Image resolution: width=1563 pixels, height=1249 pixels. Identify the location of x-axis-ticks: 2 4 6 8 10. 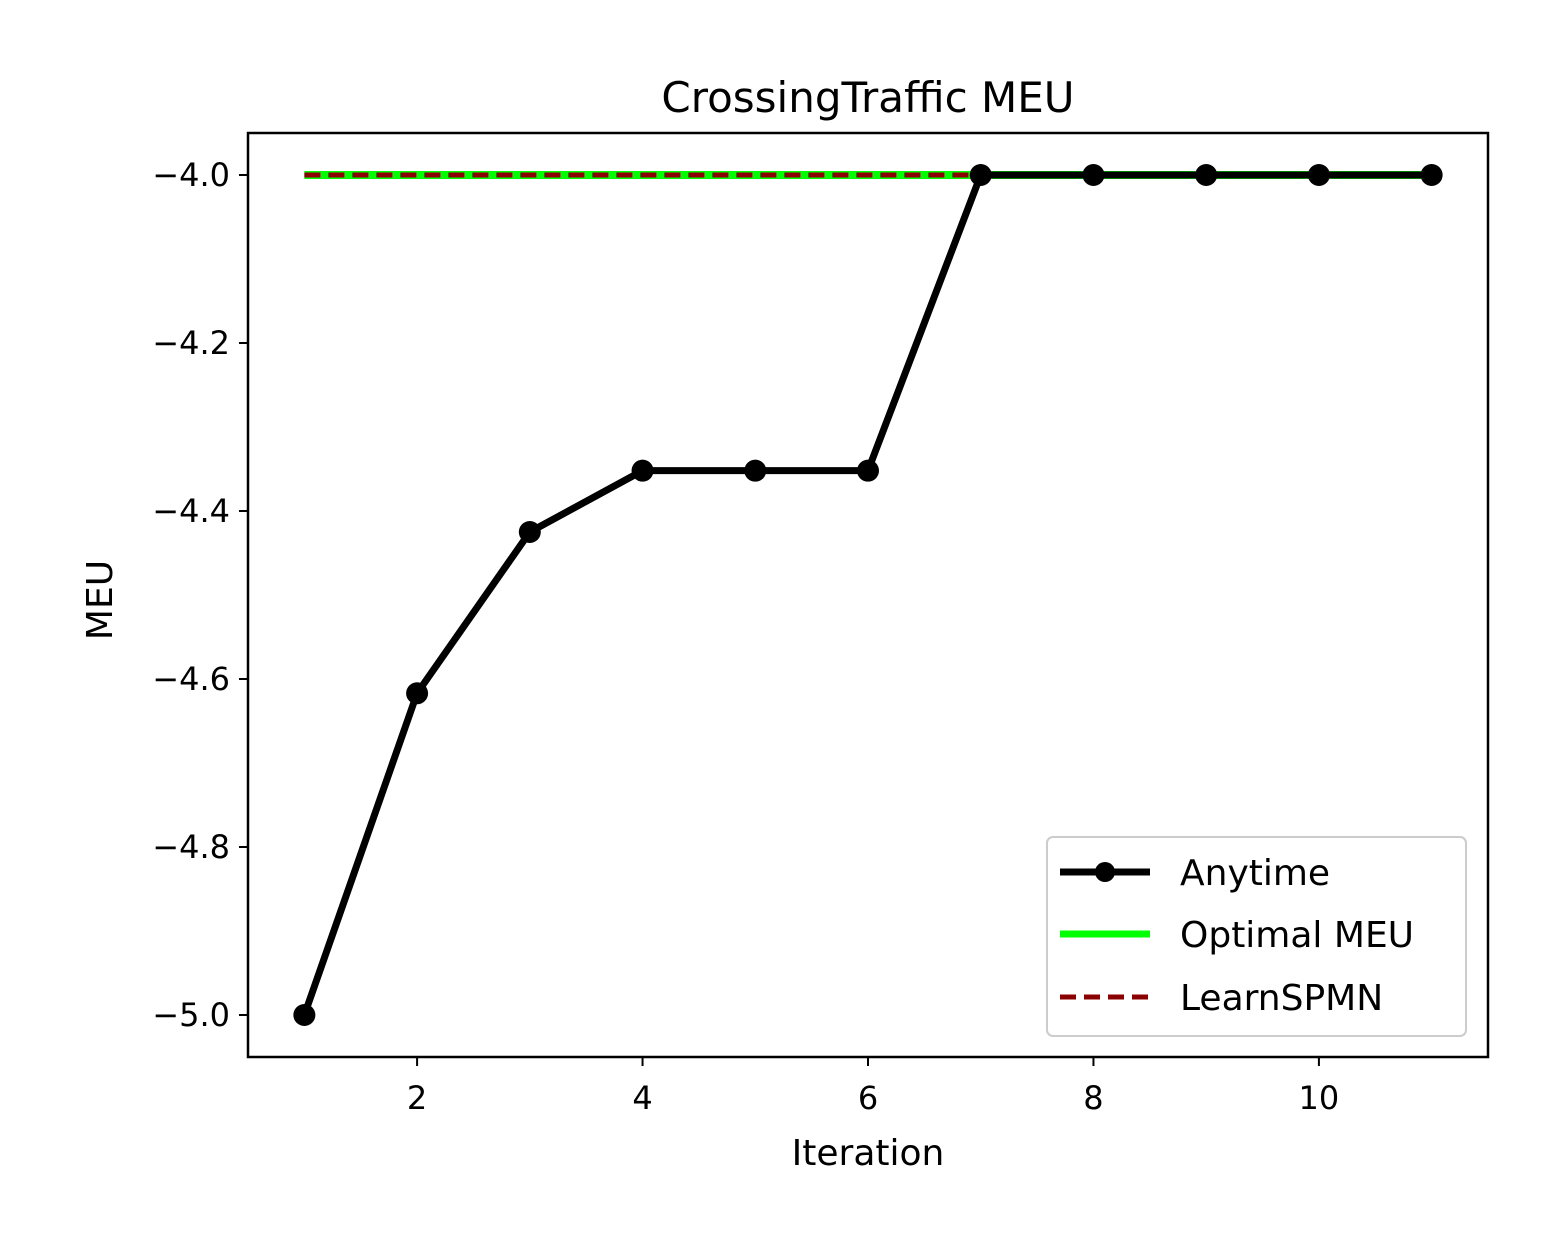
(873, 1087).